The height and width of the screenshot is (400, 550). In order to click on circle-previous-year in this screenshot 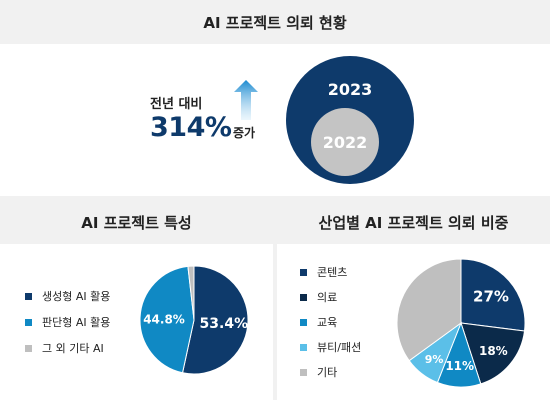, I will do `click(345, 142)`.